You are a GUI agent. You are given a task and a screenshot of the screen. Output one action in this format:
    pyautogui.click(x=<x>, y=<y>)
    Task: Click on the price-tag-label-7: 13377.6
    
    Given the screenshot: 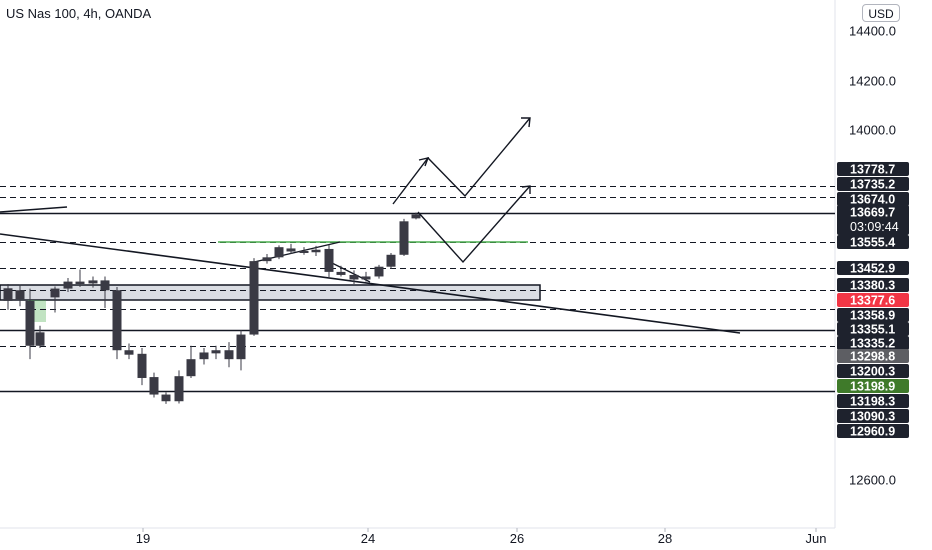 What is the action you would take?
    pyautogui.click(x=872, y=301)
    